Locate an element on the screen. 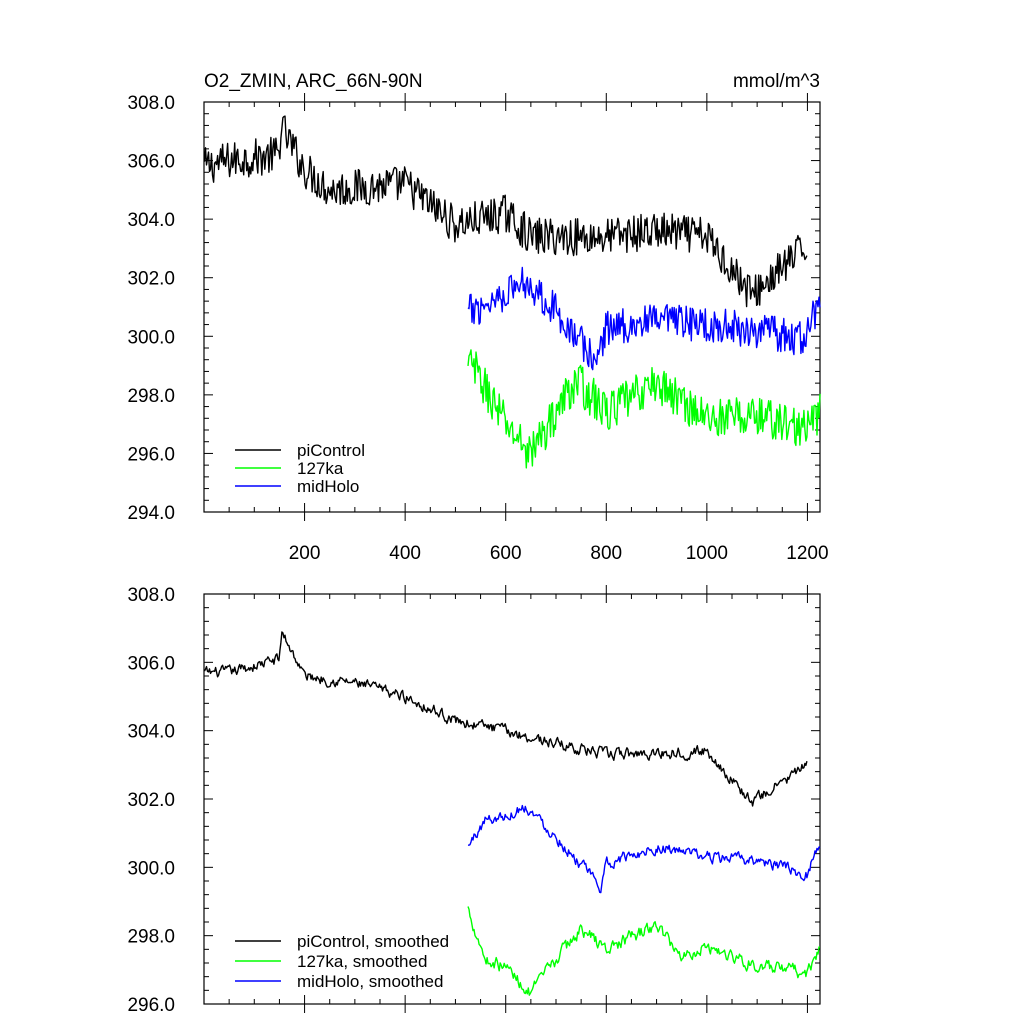 Image resolution: width=1024 pixels, height=1024 pixels. legend-label: piControl is located at coordinates (331, 450).